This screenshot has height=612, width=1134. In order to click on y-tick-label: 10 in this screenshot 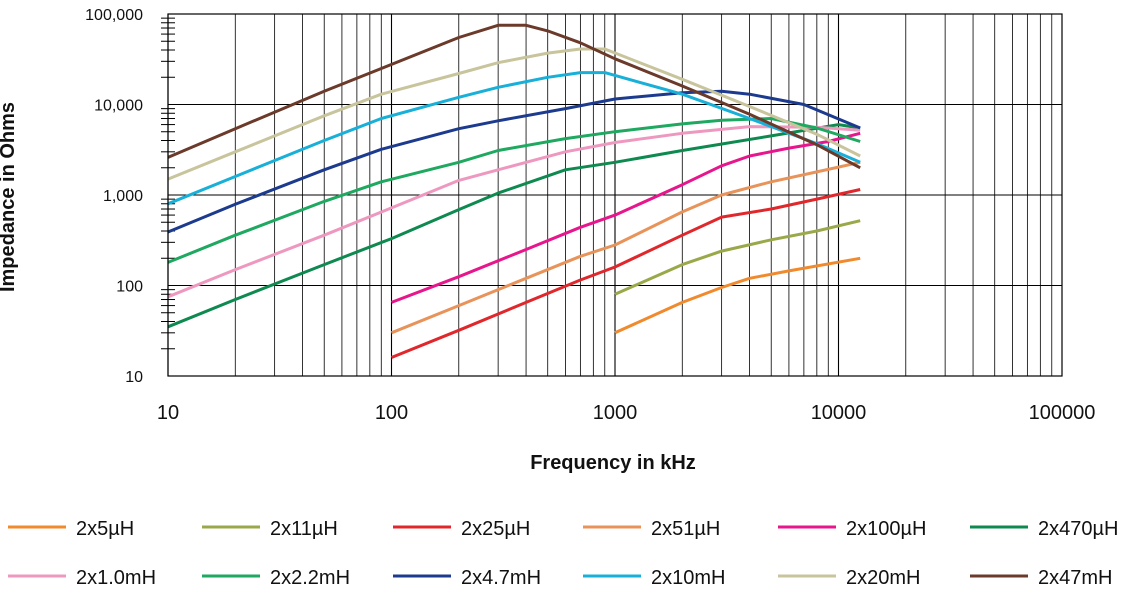, I will do `click(134, 377)`.